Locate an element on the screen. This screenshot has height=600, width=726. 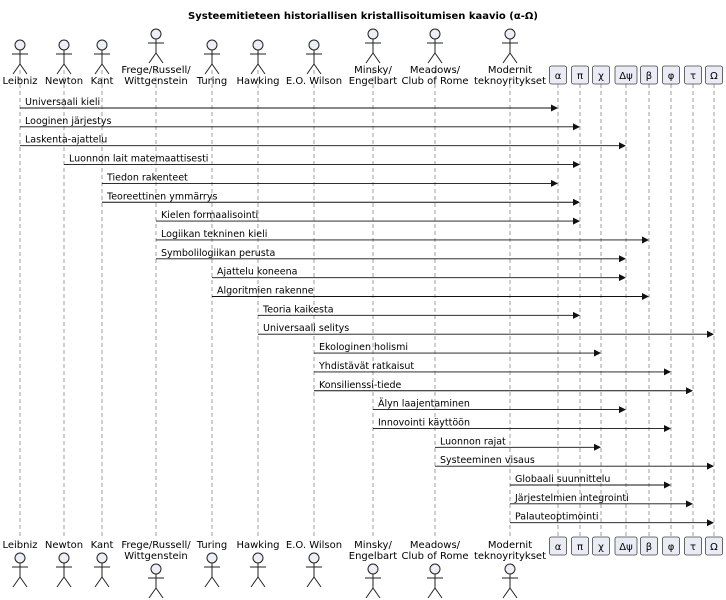
participant-omega-top: Ω is located at coordinates (714, 75).